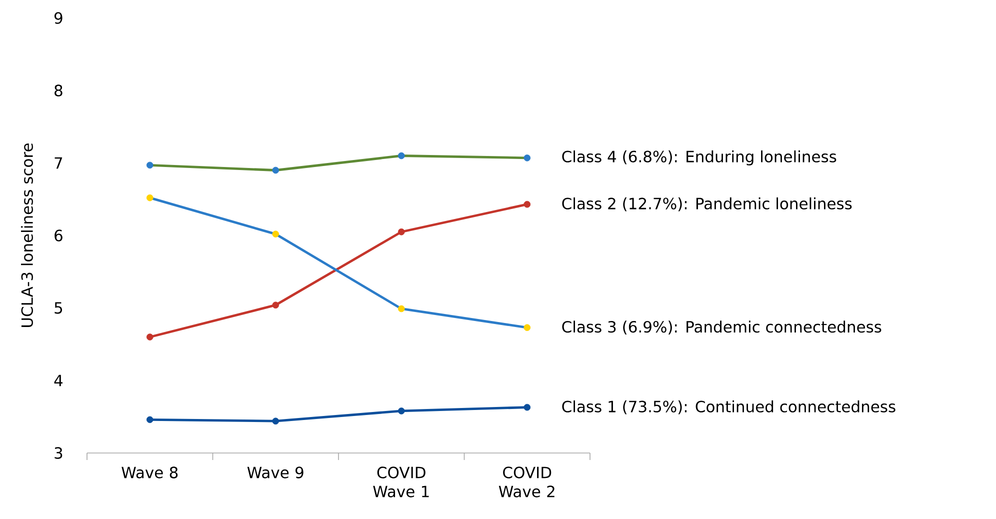 The image size is (996, 519). Describe the element at coordinates (699, 158) in the screenshot. I see `text: Class 4 (6.8%): Enduring loneliness` at that location.